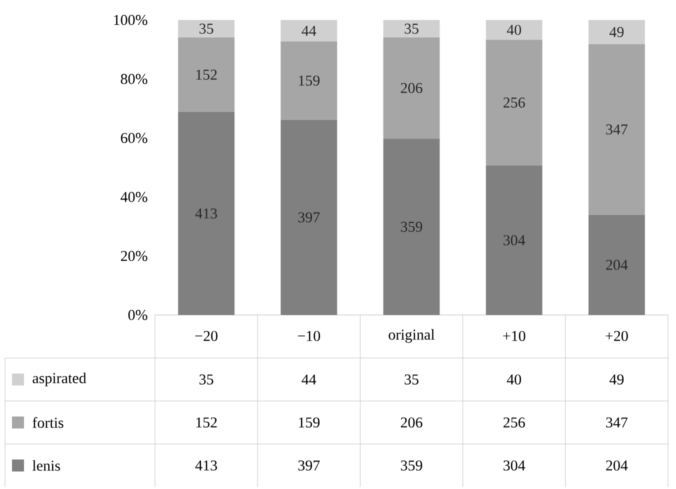  What do you see at coordinates (617, 465) in the screenshot?
I see `text: 204` at bounding box center [617, 465].